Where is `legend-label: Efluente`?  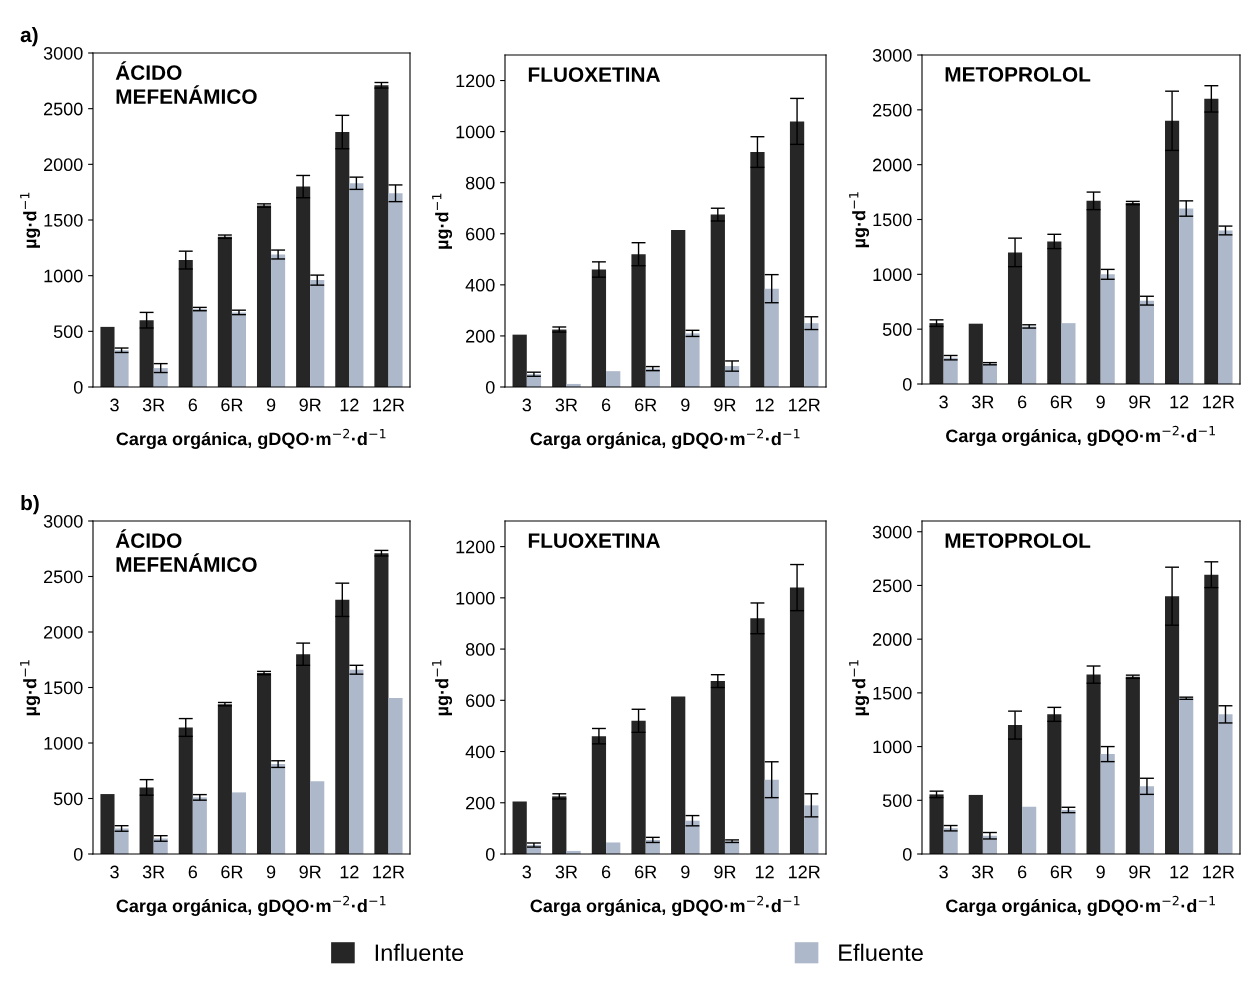 legend-label: Efluente is located at coordinates (881, 952).